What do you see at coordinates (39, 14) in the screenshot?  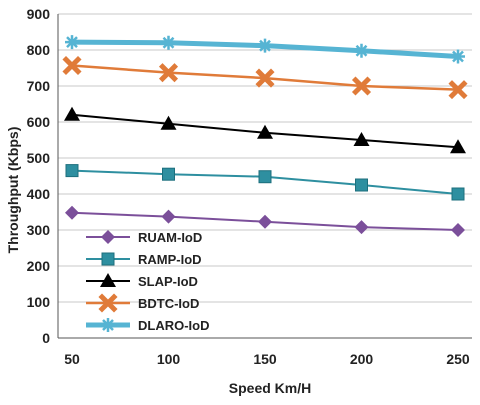 I see `y-tick-label: 900` at bounding box center [39, 14].